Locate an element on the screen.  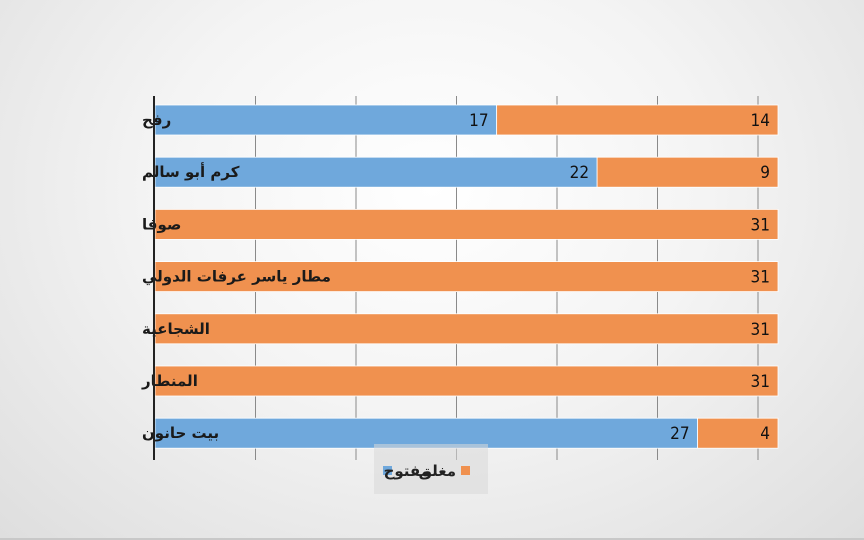
data-label: 27 is located at coordinates (679, 434).